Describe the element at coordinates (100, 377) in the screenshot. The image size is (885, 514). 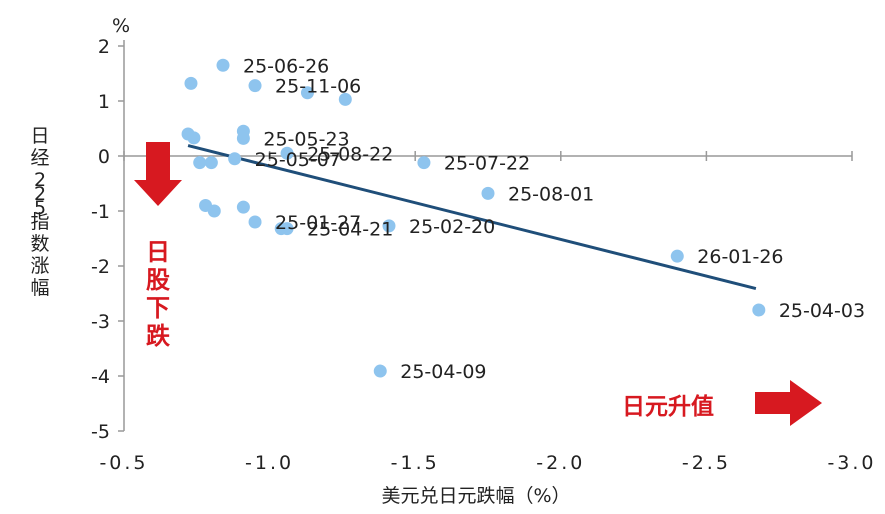
I see `y-tick-label: -4` at that location.